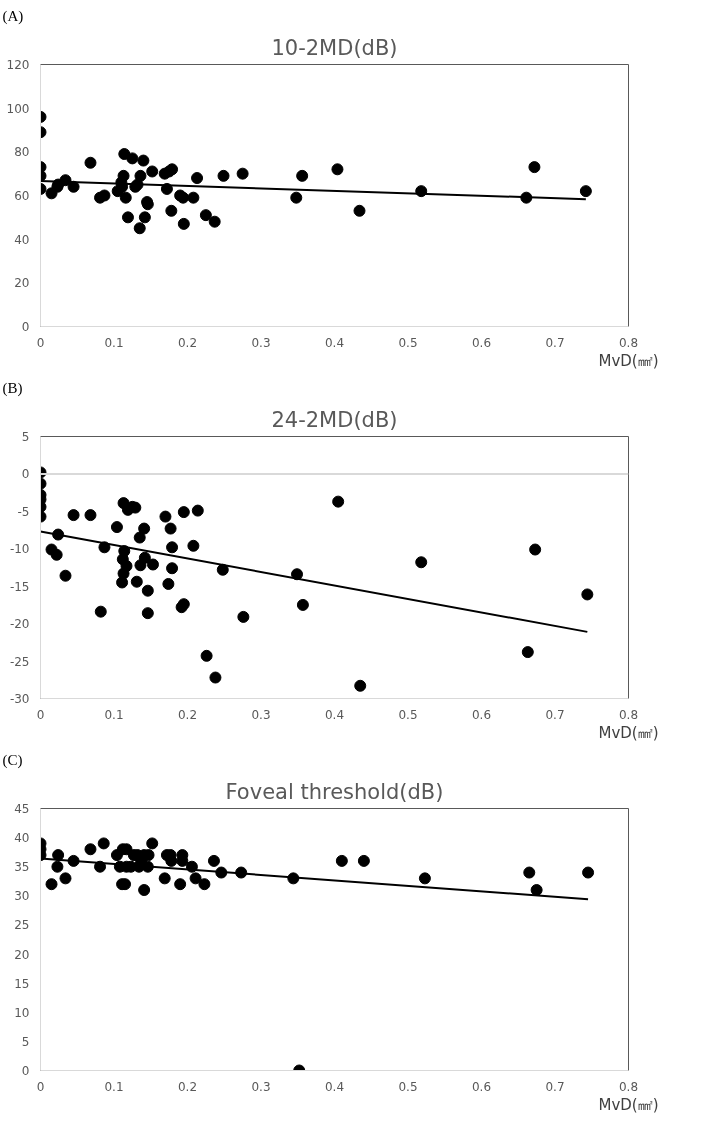 The height and width of the screenshot is (1124, 708). I want to click on y-tick-label: -20, so click(19, 624).